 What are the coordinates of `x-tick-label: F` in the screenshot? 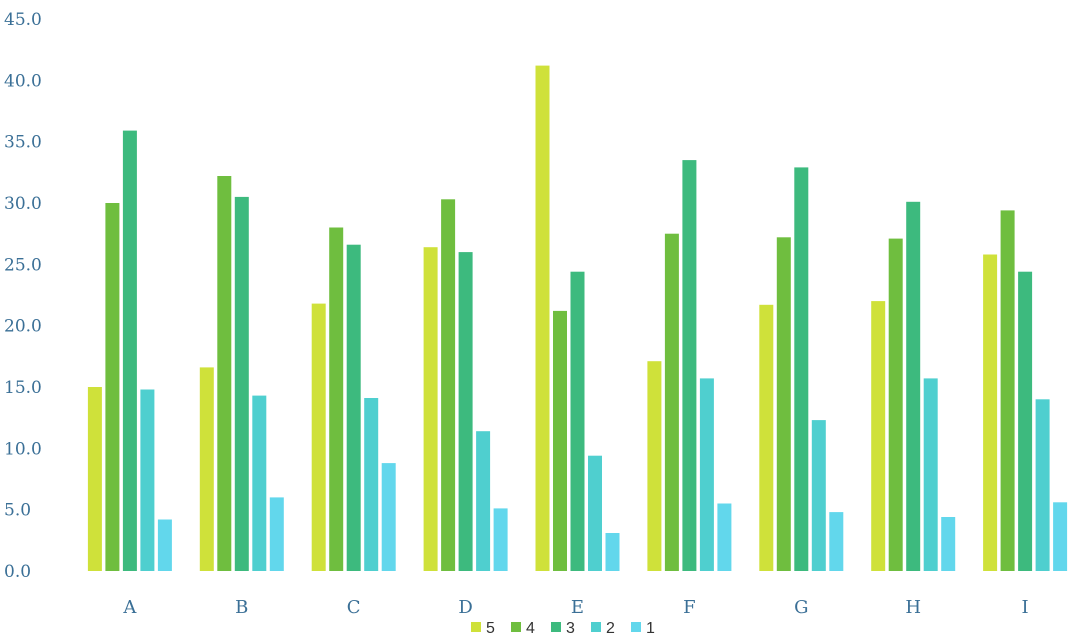 It's located at (689, 607).